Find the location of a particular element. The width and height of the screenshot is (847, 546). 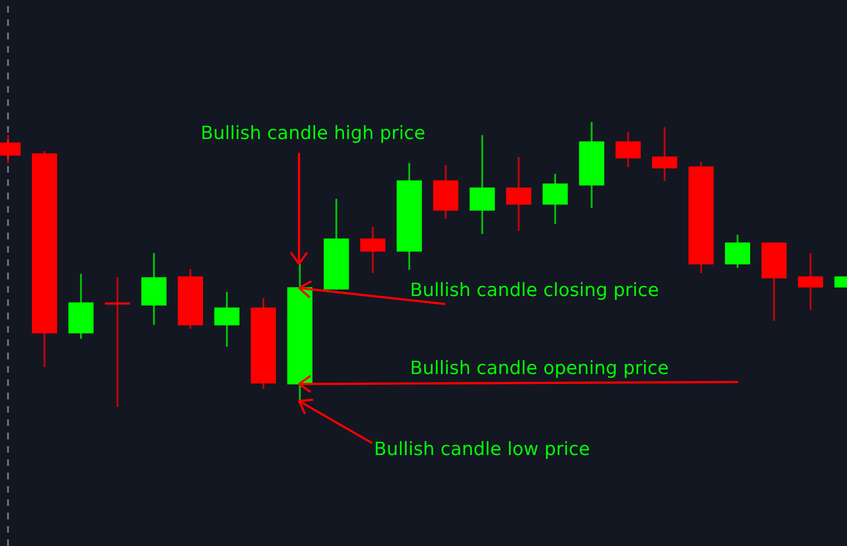

text: Bullish candle low price is located at coordinates (483, 450).